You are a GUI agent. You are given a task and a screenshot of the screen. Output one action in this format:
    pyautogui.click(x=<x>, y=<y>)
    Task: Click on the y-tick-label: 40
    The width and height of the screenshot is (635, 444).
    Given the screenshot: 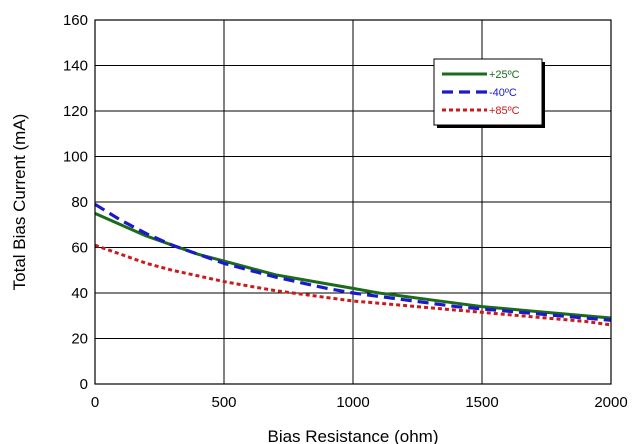 What is the action you would take?
    pyautogui.click(x=79, y=293)
    